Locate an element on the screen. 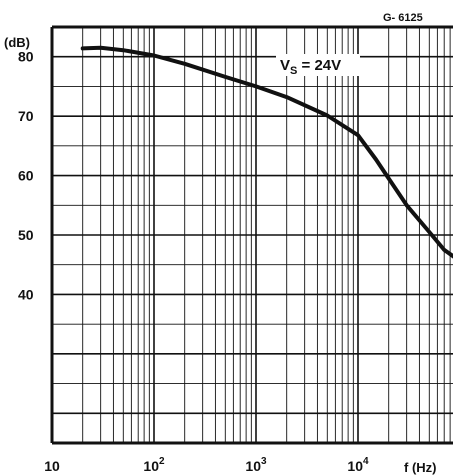  annotation-subscript: S is located at coordinates (293, 71).